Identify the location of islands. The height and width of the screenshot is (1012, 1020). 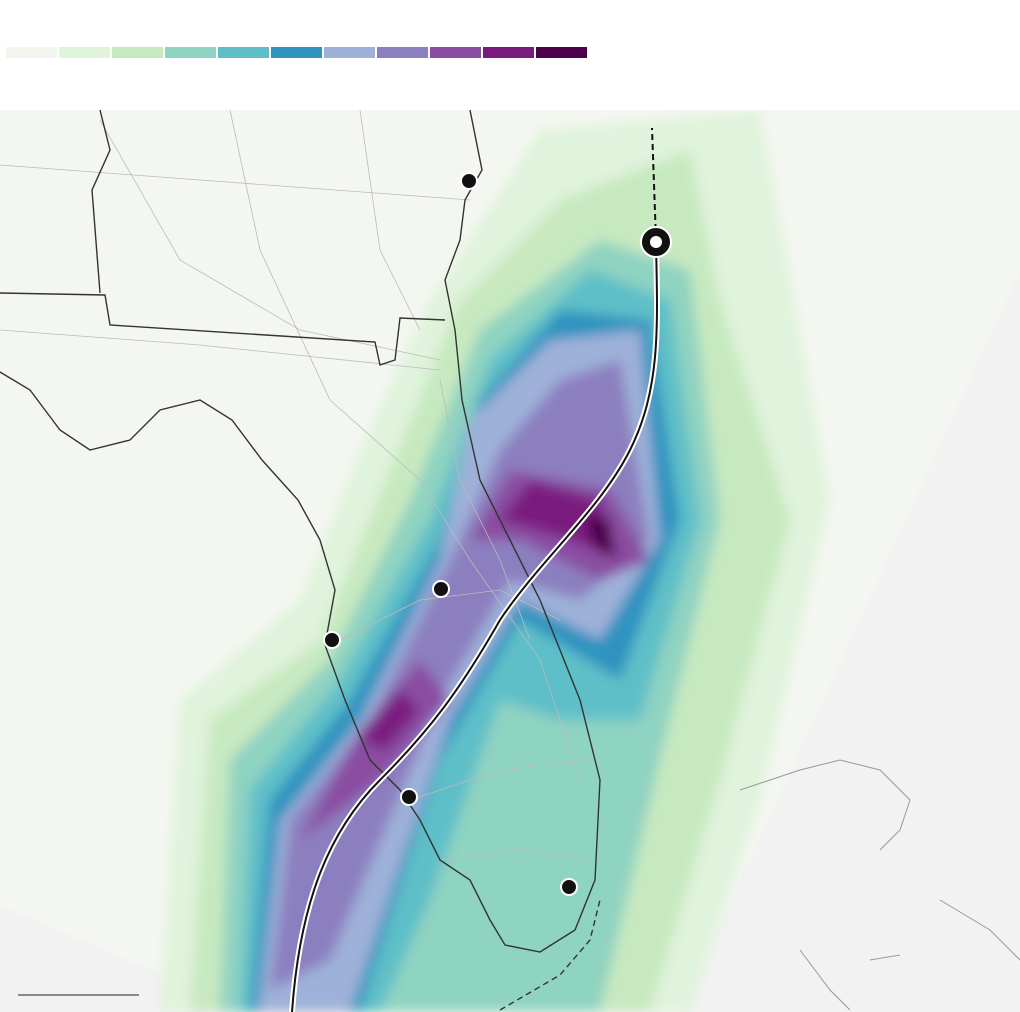
(879, 885).